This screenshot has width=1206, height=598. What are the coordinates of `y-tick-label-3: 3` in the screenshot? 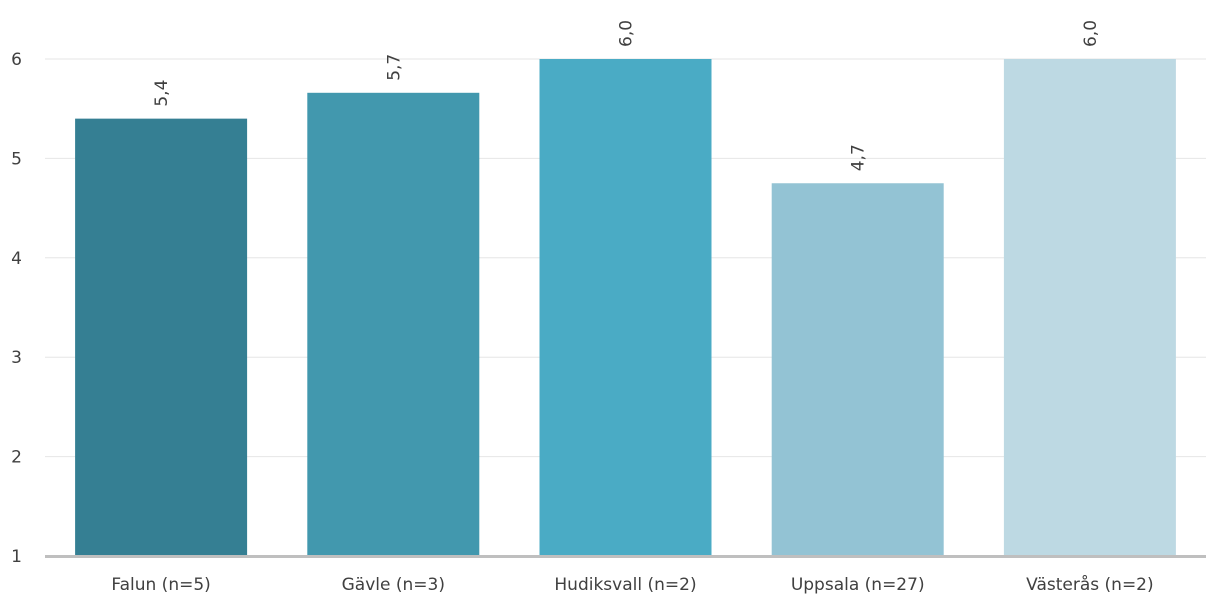 It's located at (16, 358).